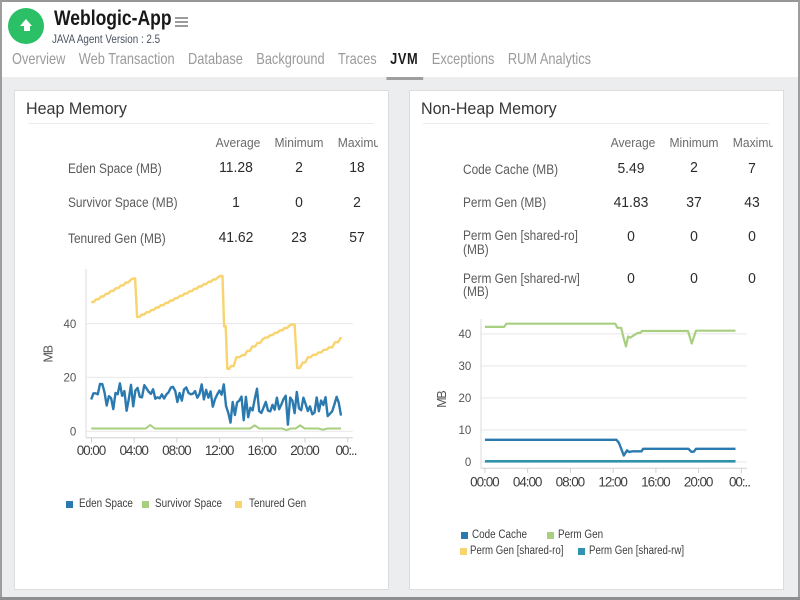  I want to click on svg-text: 30, so click(465, 367).